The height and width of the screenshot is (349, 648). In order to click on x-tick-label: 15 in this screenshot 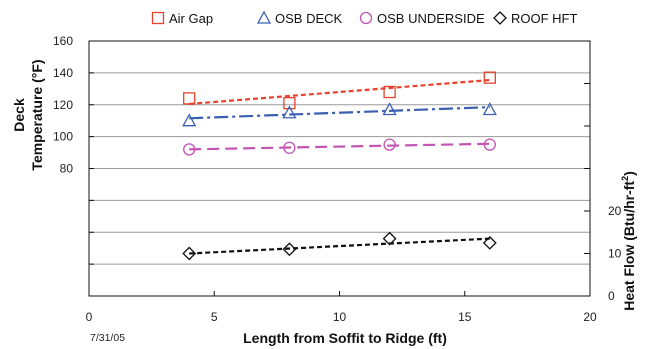, I will do `click(465, 317)`.